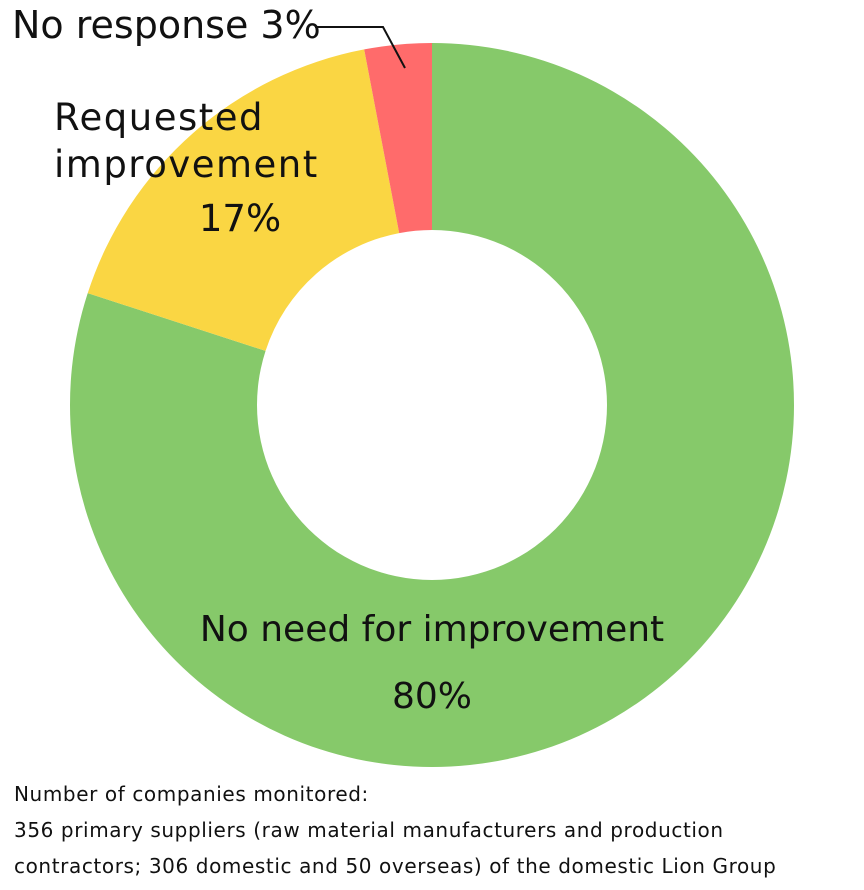 The height and width of the screenshot is (890, 864). What do you see at coordinates (186, 164) in the screenshot?
I see `label-requested-line2: improvement` at bounding box center [186, 164].